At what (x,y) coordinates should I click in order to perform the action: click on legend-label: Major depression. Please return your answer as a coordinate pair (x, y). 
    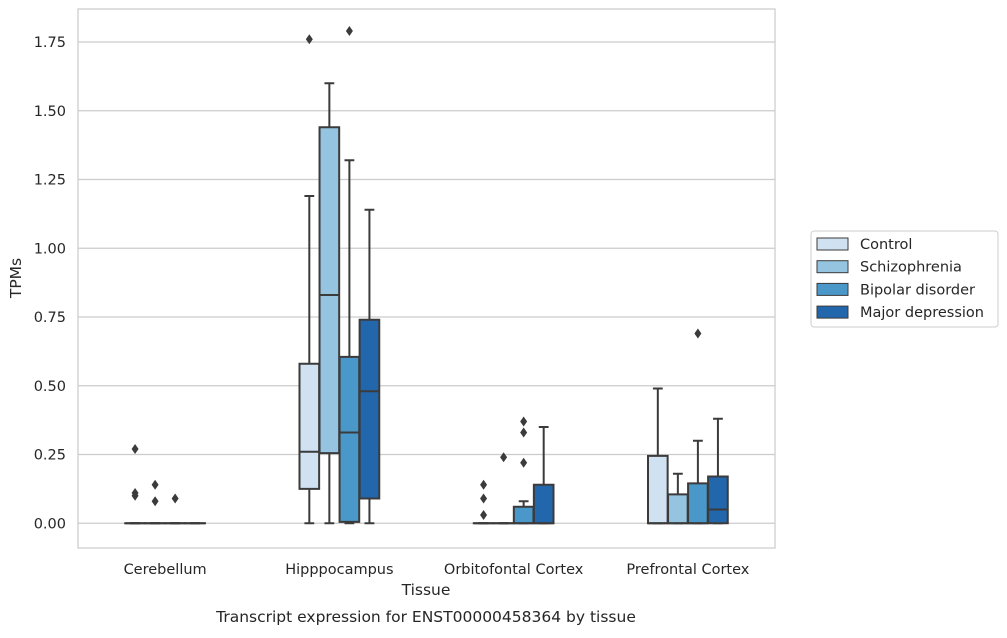
    Looking at the image, I should click on (922, 313).